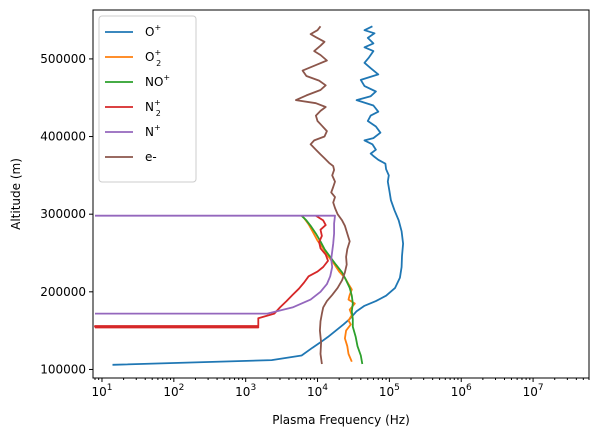 The height and width of the screenshot is (437, 598). I want to click on y-axis-ticks: 100000 200000 300000 400000 500000, so click(66, 214).